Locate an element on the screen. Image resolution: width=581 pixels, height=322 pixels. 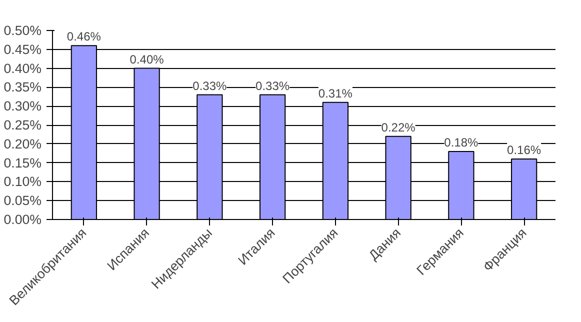
y-tick-label: 0.20% is located at coordinates (23, 144).